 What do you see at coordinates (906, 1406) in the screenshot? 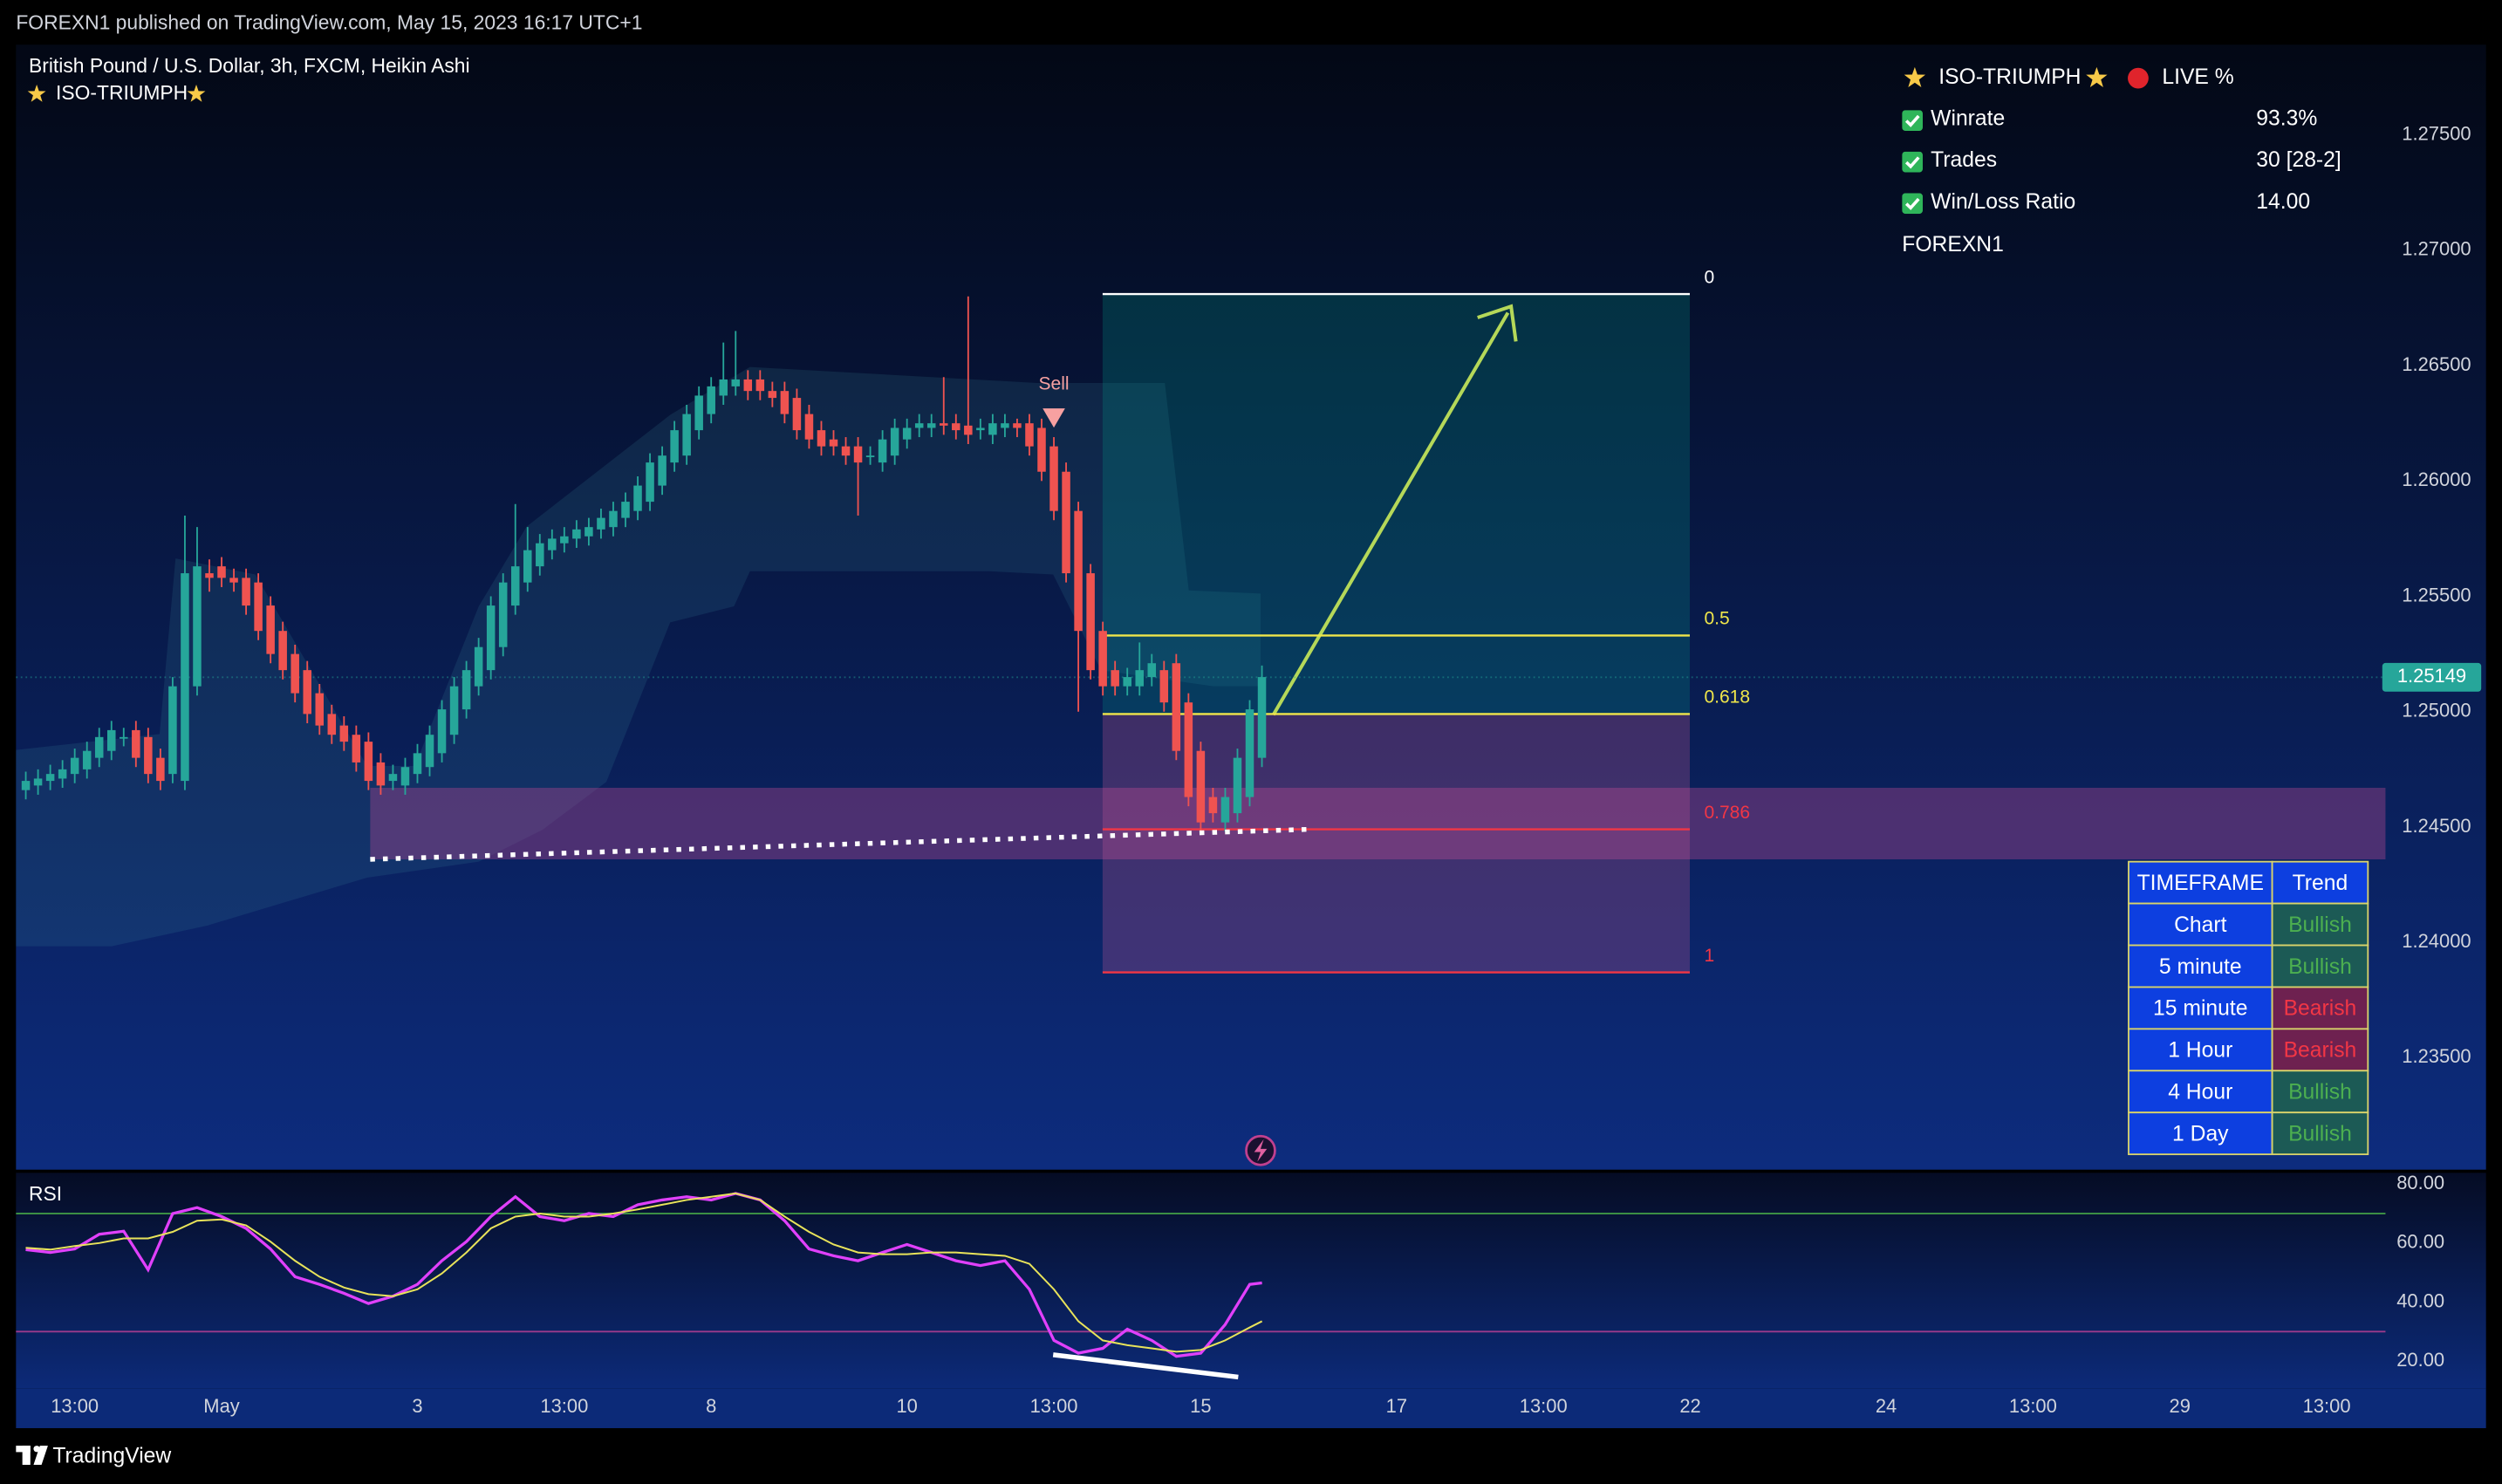
I see `x-tick-label: 10` at bounding box center [906, 1406].